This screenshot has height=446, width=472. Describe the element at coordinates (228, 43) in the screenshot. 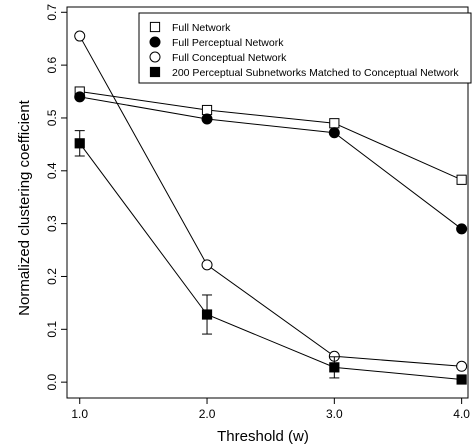

I see `legend-label: Full Perceptual Network` at that location.